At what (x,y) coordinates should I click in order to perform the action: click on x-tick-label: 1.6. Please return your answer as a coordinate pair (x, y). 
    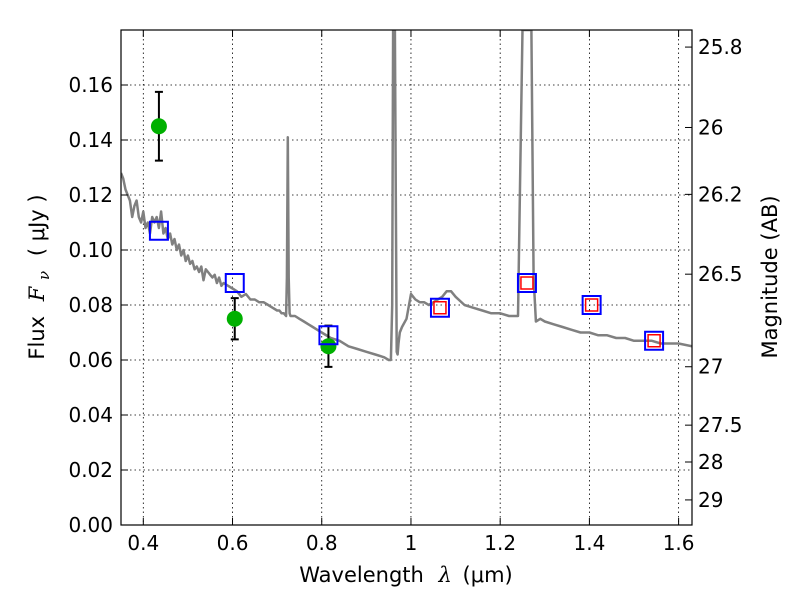
    Looking at the image, I should click on (679, 543).